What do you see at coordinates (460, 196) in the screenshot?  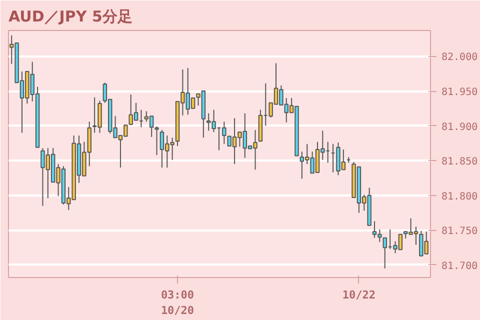 I see `y-tick-label: 81.800` at bounding box center [460, 196].